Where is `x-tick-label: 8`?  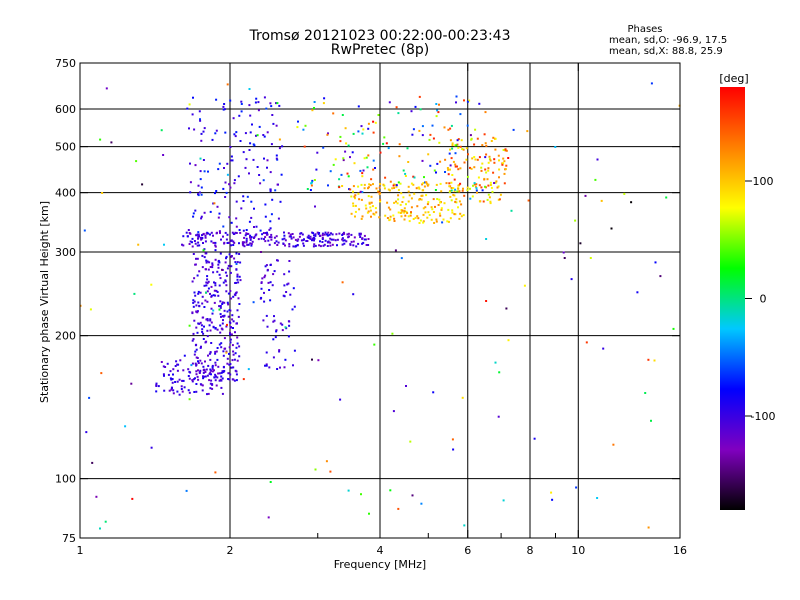 x-tick-label: 8 is located at coordinates (530, 550).